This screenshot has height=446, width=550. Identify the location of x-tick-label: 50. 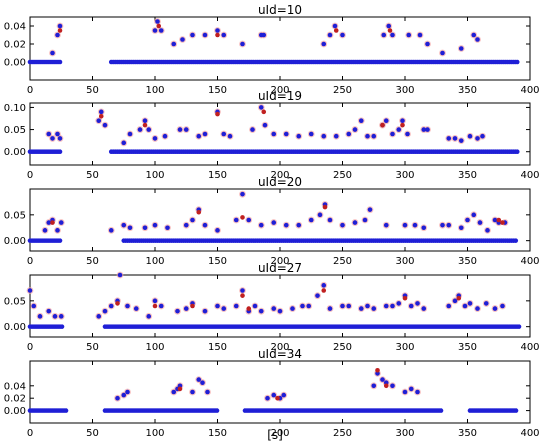
(92, 90).